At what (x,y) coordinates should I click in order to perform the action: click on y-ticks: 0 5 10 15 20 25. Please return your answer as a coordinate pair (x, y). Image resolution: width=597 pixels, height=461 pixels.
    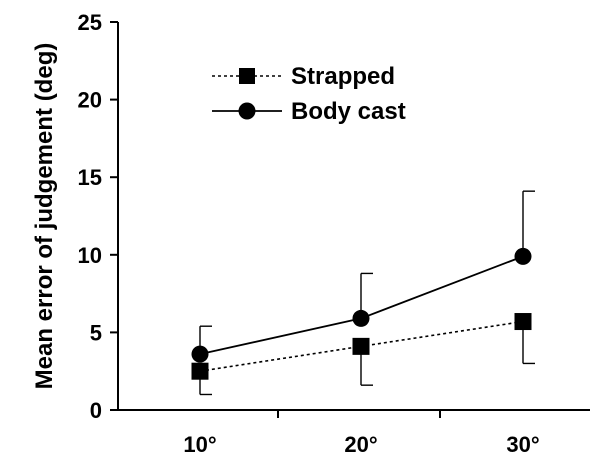
    Looking at the image, I should click on (98, 216).